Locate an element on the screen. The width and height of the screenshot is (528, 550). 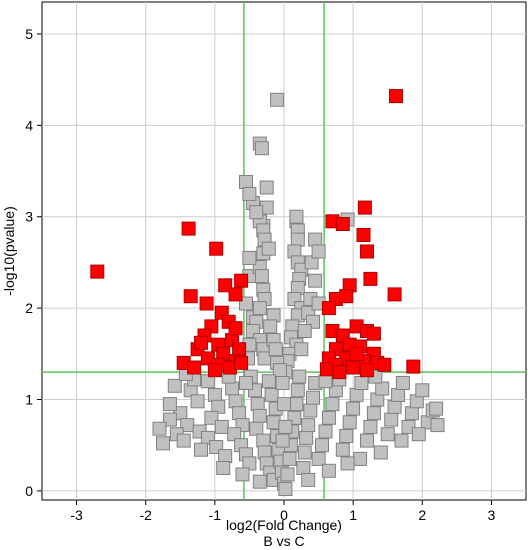
x-tick-label: 1 is located at coordinates (353, 515).